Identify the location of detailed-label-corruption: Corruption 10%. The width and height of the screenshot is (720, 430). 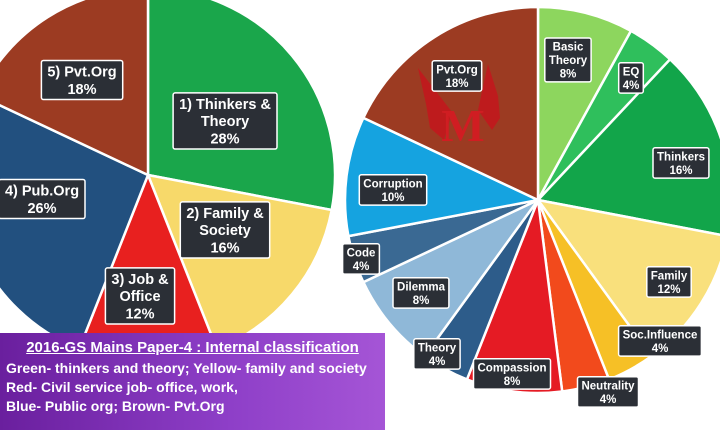
(393, 190).